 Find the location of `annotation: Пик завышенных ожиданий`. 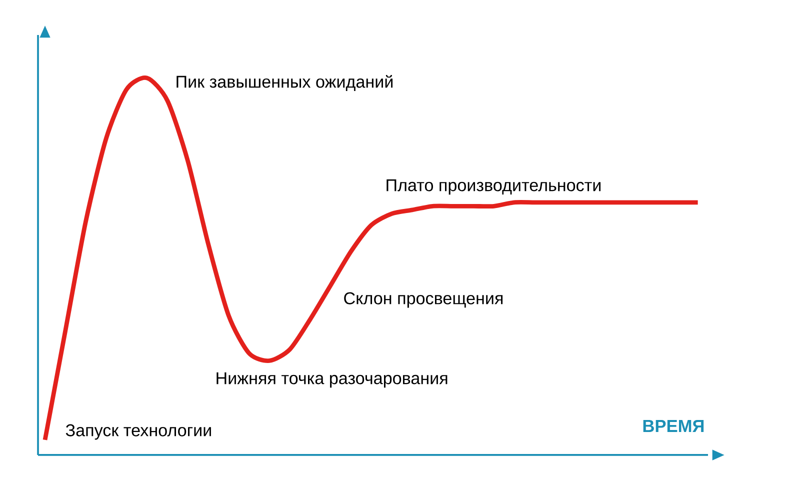

annotation: Пик завышенных ожиданий is located at coordinates (284, 83).